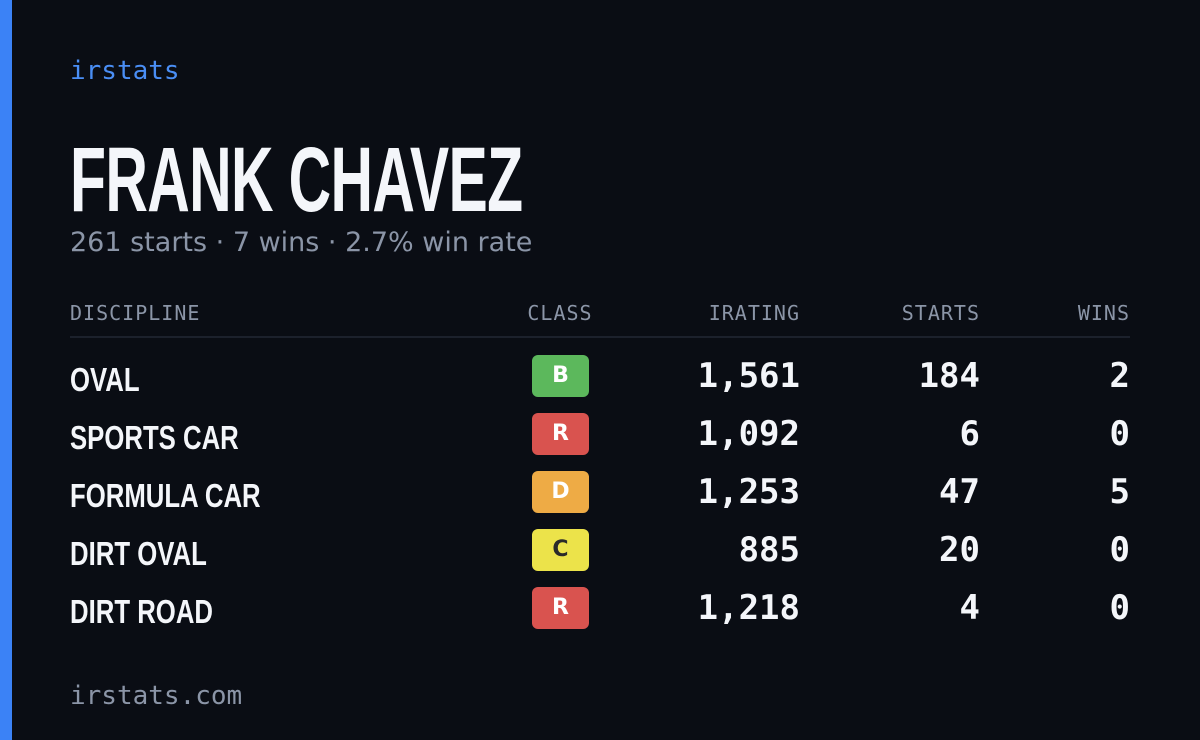  Describe the element at coordinates (1103, 313) in the screenshot. I see `column-header: WINS` at that location.